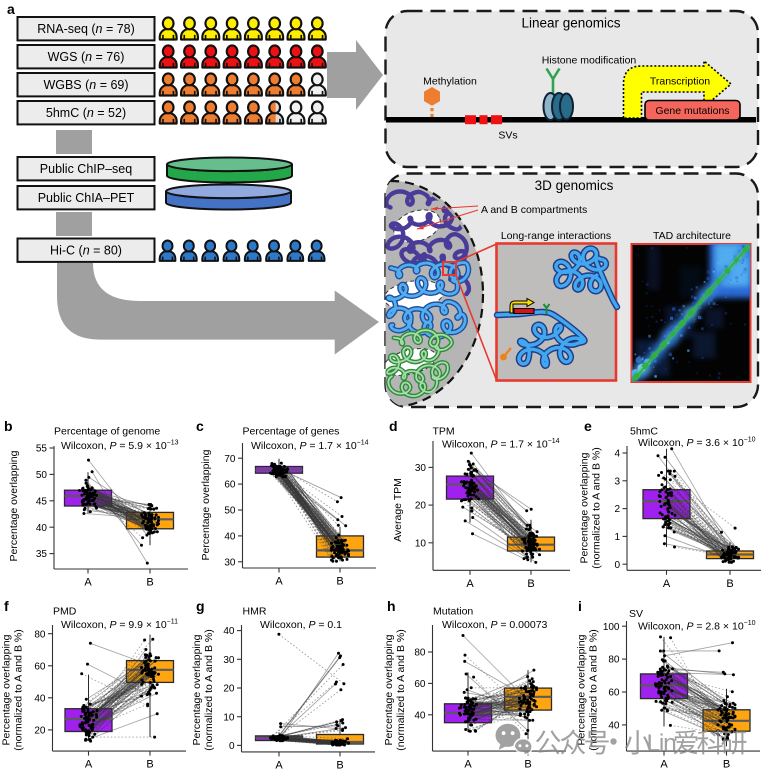 The height and width of the screenshot is (772, 765). I want to click on svg-text: Histone modification, so click(589, 61).